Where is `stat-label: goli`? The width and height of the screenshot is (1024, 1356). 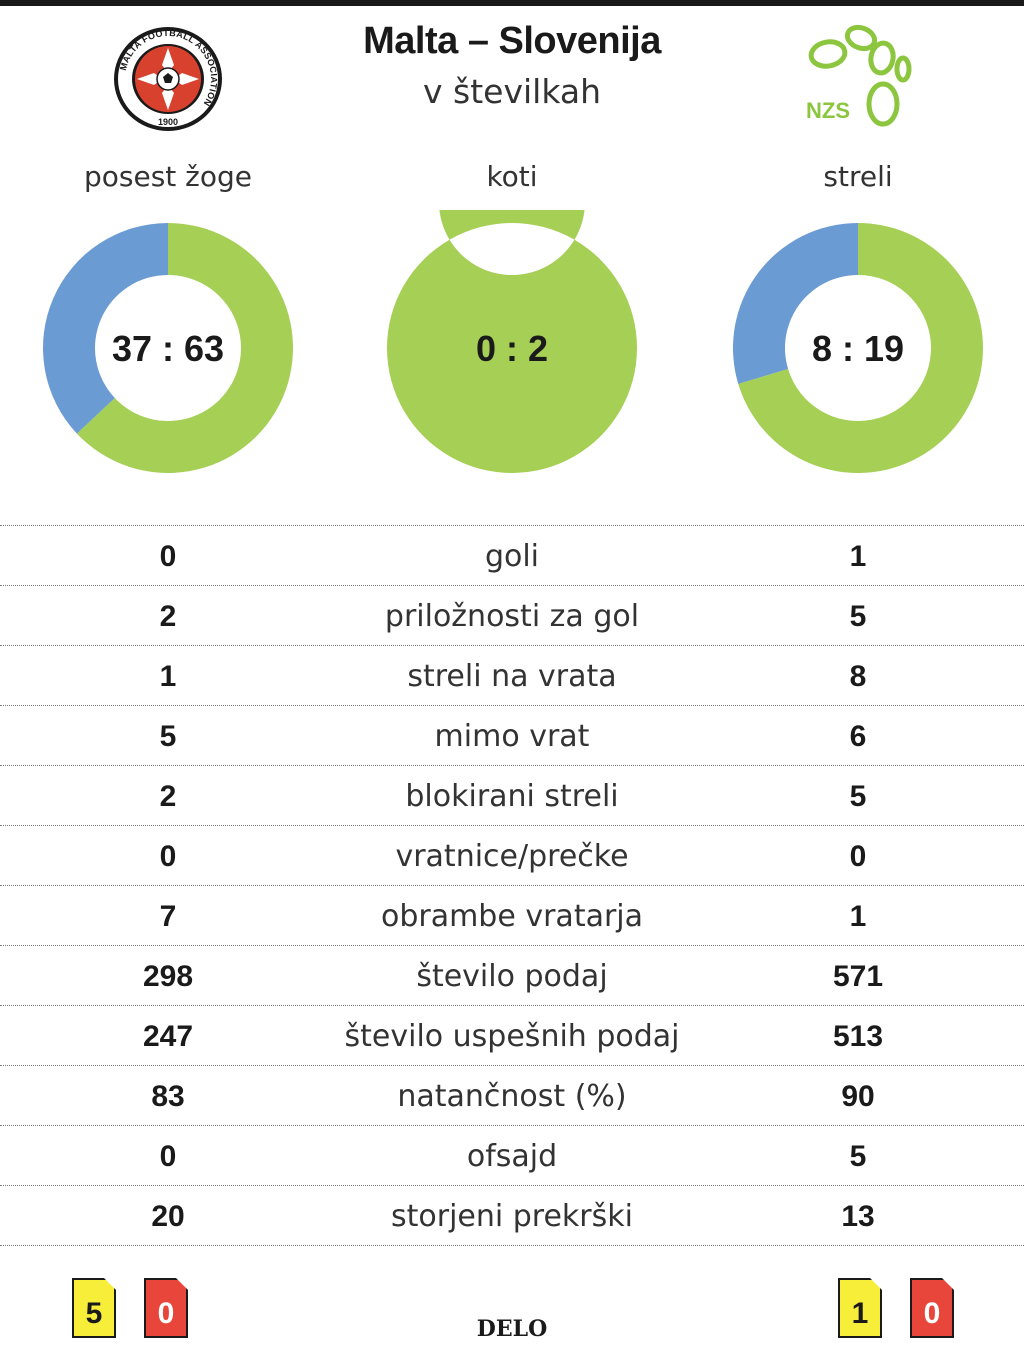 stat-label: goli is located at coordinates (512, 556).